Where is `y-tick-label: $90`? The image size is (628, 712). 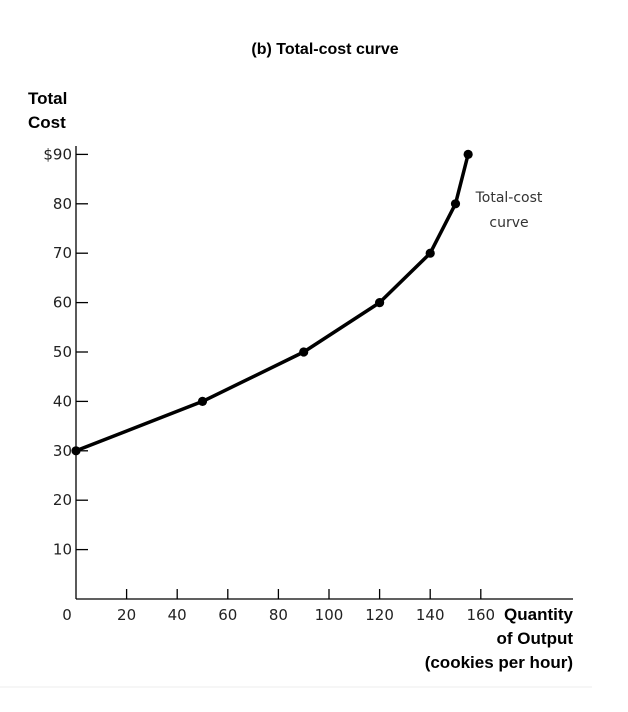
y-tick-label: $90 is located at coordinates (57, 154).